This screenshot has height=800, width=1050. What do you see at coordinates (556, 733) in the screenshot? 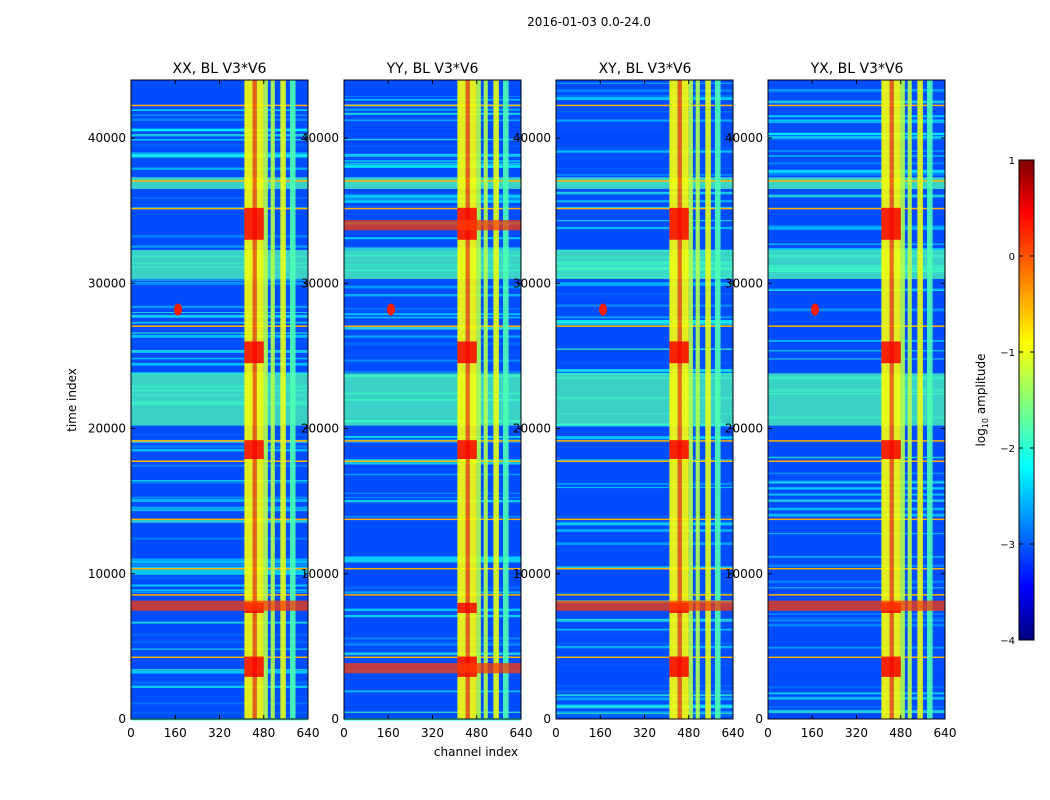
I see `x-tick-label: 0` at bounding box center [556, 733].